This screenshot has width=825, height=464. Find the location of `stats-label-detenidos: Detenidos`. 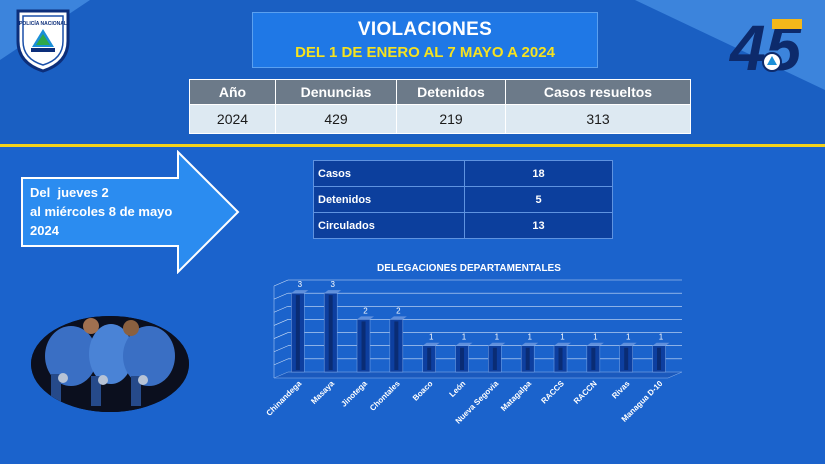

stats-label-detenidos: Detenidos is located at coordinates (389, 199).